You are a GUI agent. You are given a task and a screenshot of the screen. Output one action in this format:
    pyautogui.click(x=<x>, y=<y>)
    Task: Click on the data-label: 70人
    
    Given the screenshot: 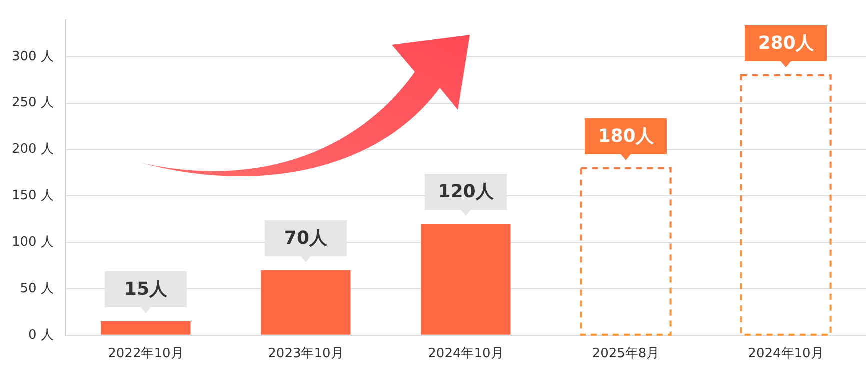 What is the action you would take?
    pyautogui.click(x=306, y=239)
    